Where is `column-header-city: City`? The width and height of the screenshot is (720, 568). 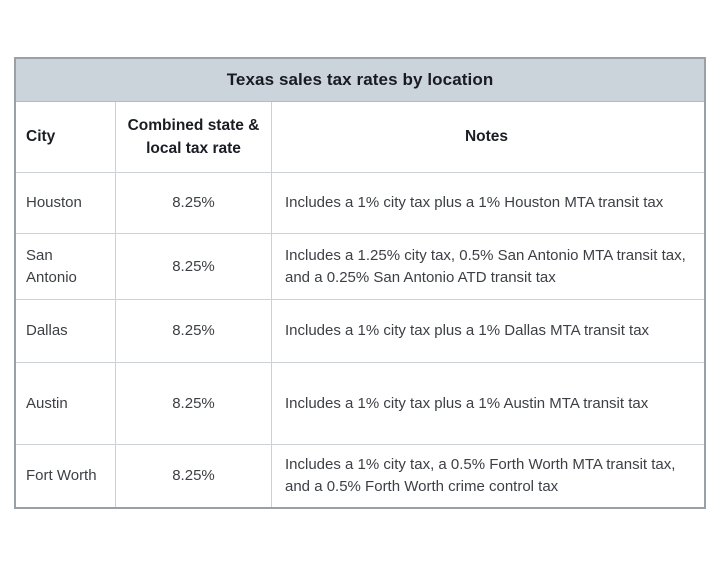
column-header-city: City is located at coordinates (41, 137).